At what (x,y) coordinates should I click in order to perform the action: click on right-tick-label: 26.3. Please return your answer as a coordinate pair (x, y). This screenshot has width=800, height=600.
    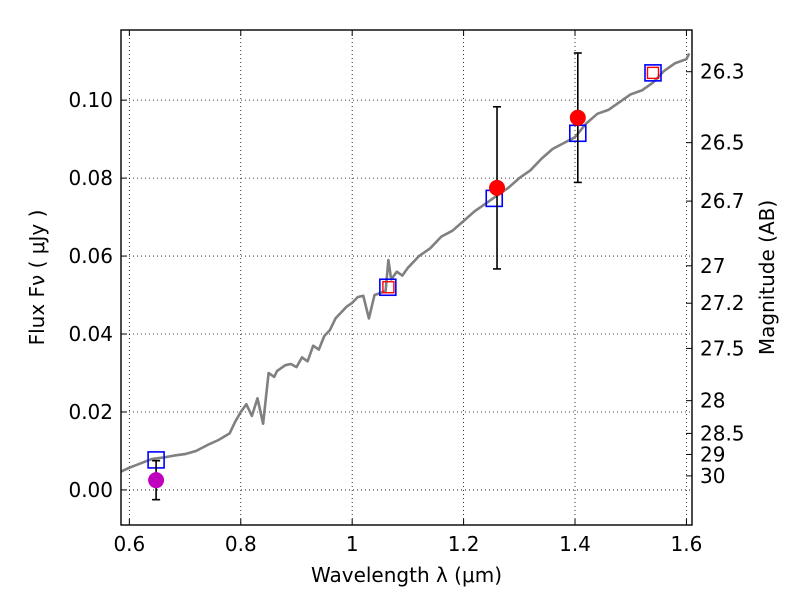
    Looking at the image, I should click on (722, 72).